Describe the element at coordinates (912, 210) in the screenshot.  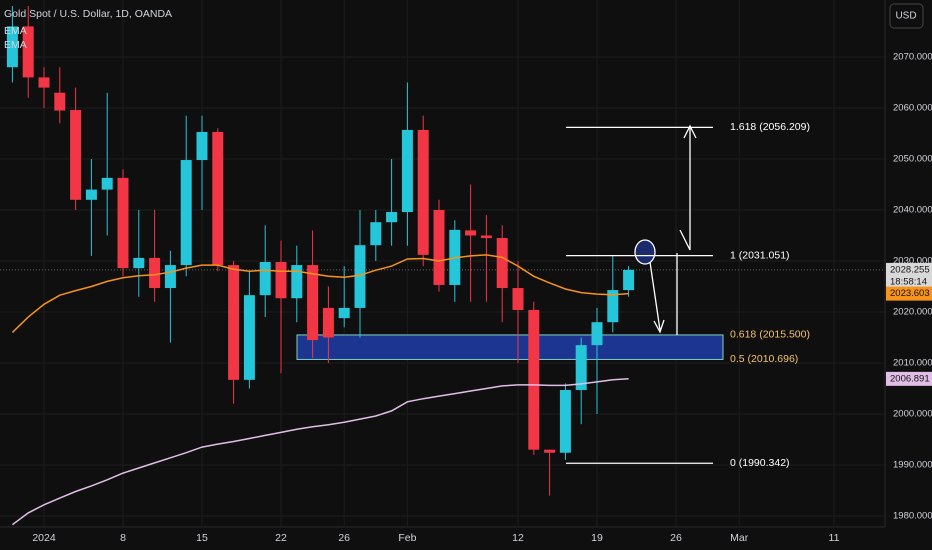
I see `y-tick-label: 2040.000` at that location.